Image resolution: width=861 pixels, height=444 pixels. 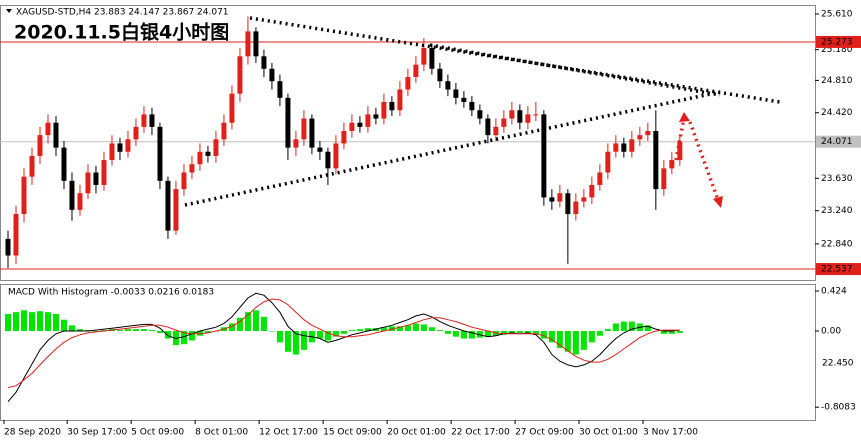 What do you see at coordinates (838, 41) in the screenshot?
I see `level-box` at bounding box center [838, 41].